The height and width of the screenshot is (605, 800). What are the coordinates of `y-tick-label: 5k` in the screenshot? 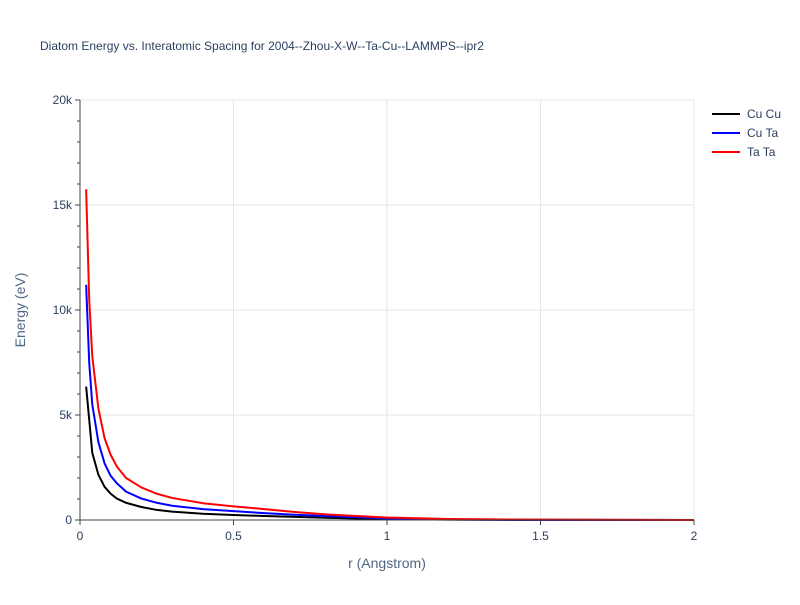 It's located at (66, 415).